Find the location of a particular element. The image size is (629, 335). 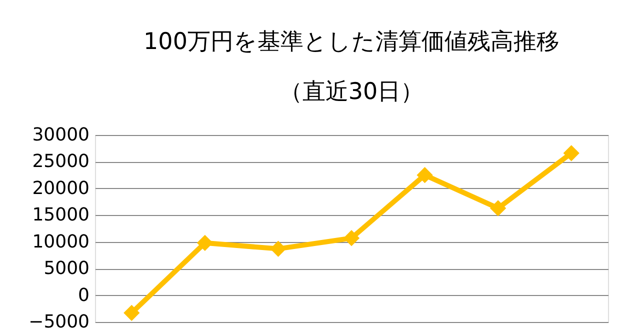

y-tick-label: 30000 is located at coordinates (61, 135).